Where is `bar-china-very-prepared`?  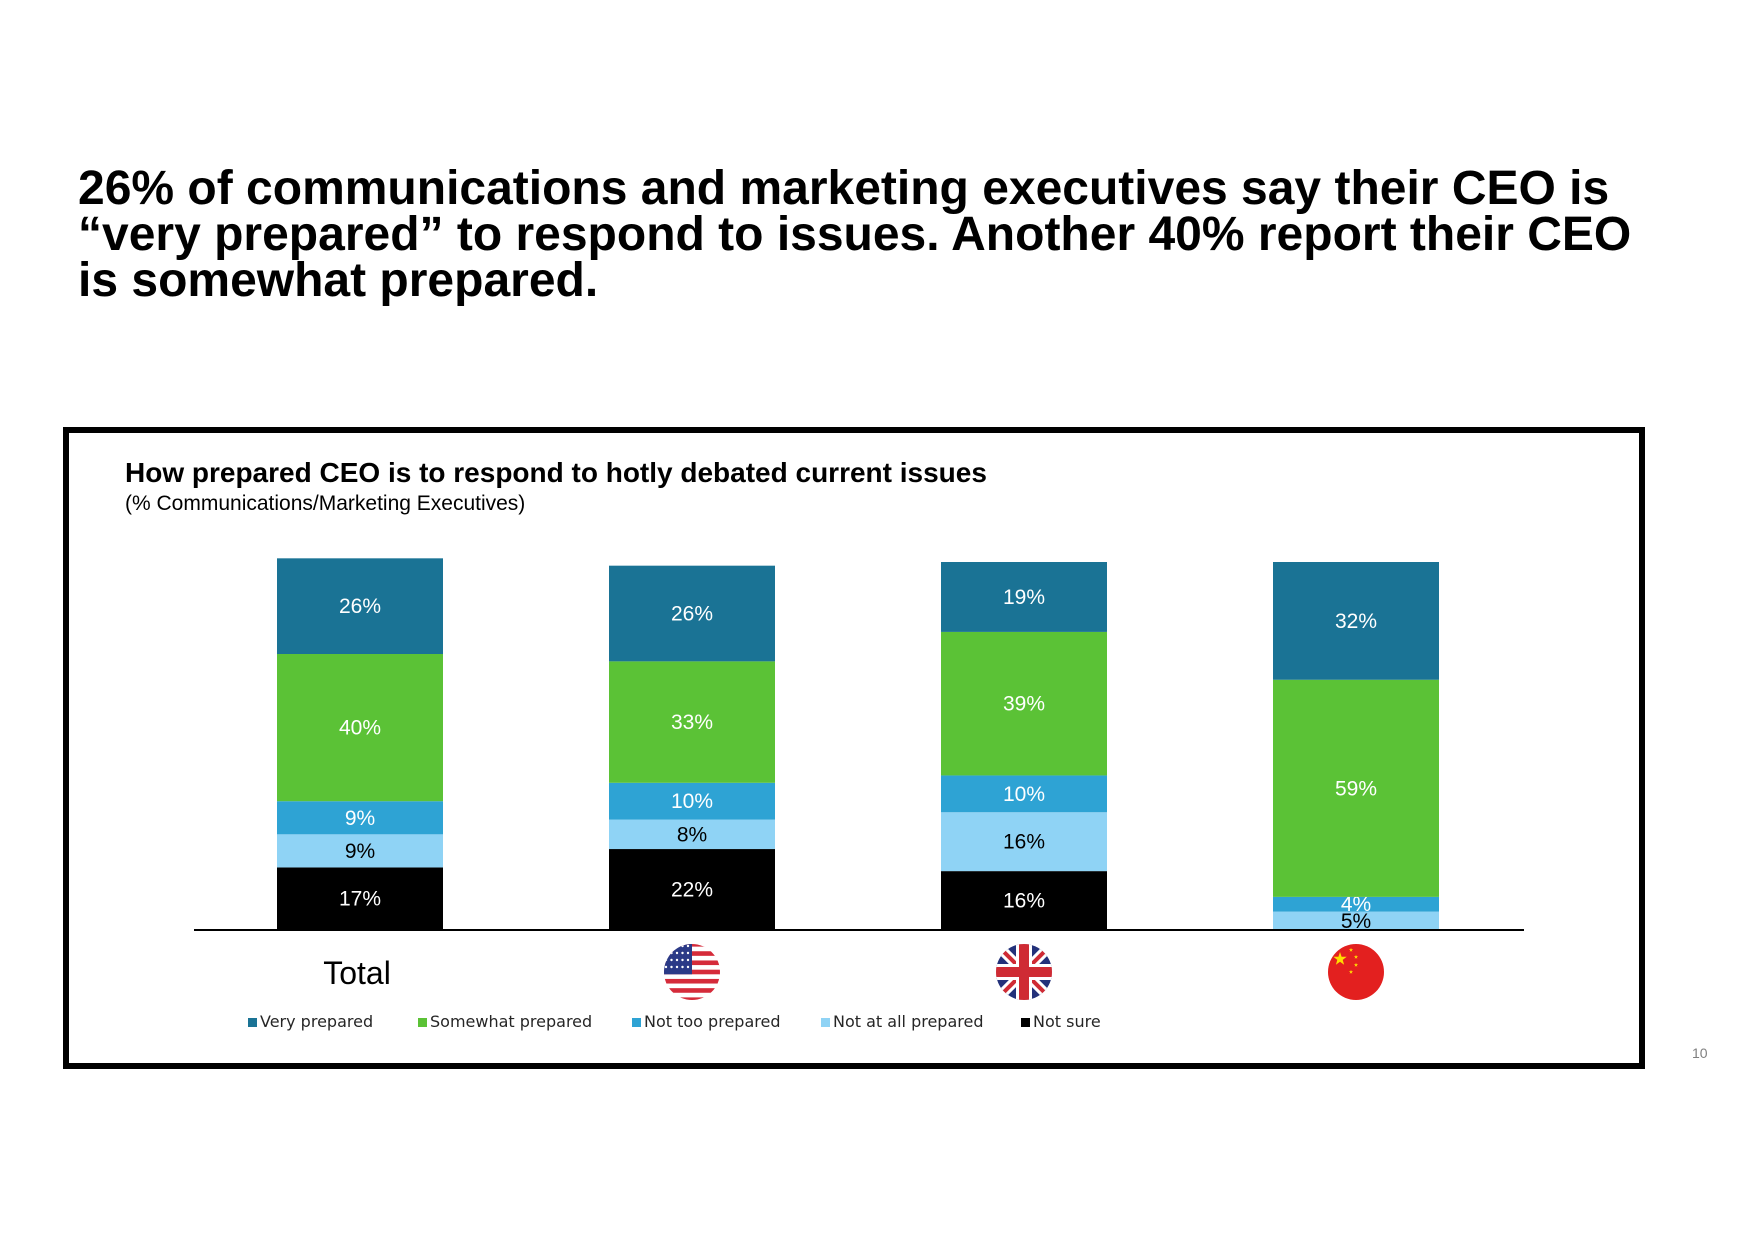
bar-china-very-prepared is located at coordinates (1356, 621).